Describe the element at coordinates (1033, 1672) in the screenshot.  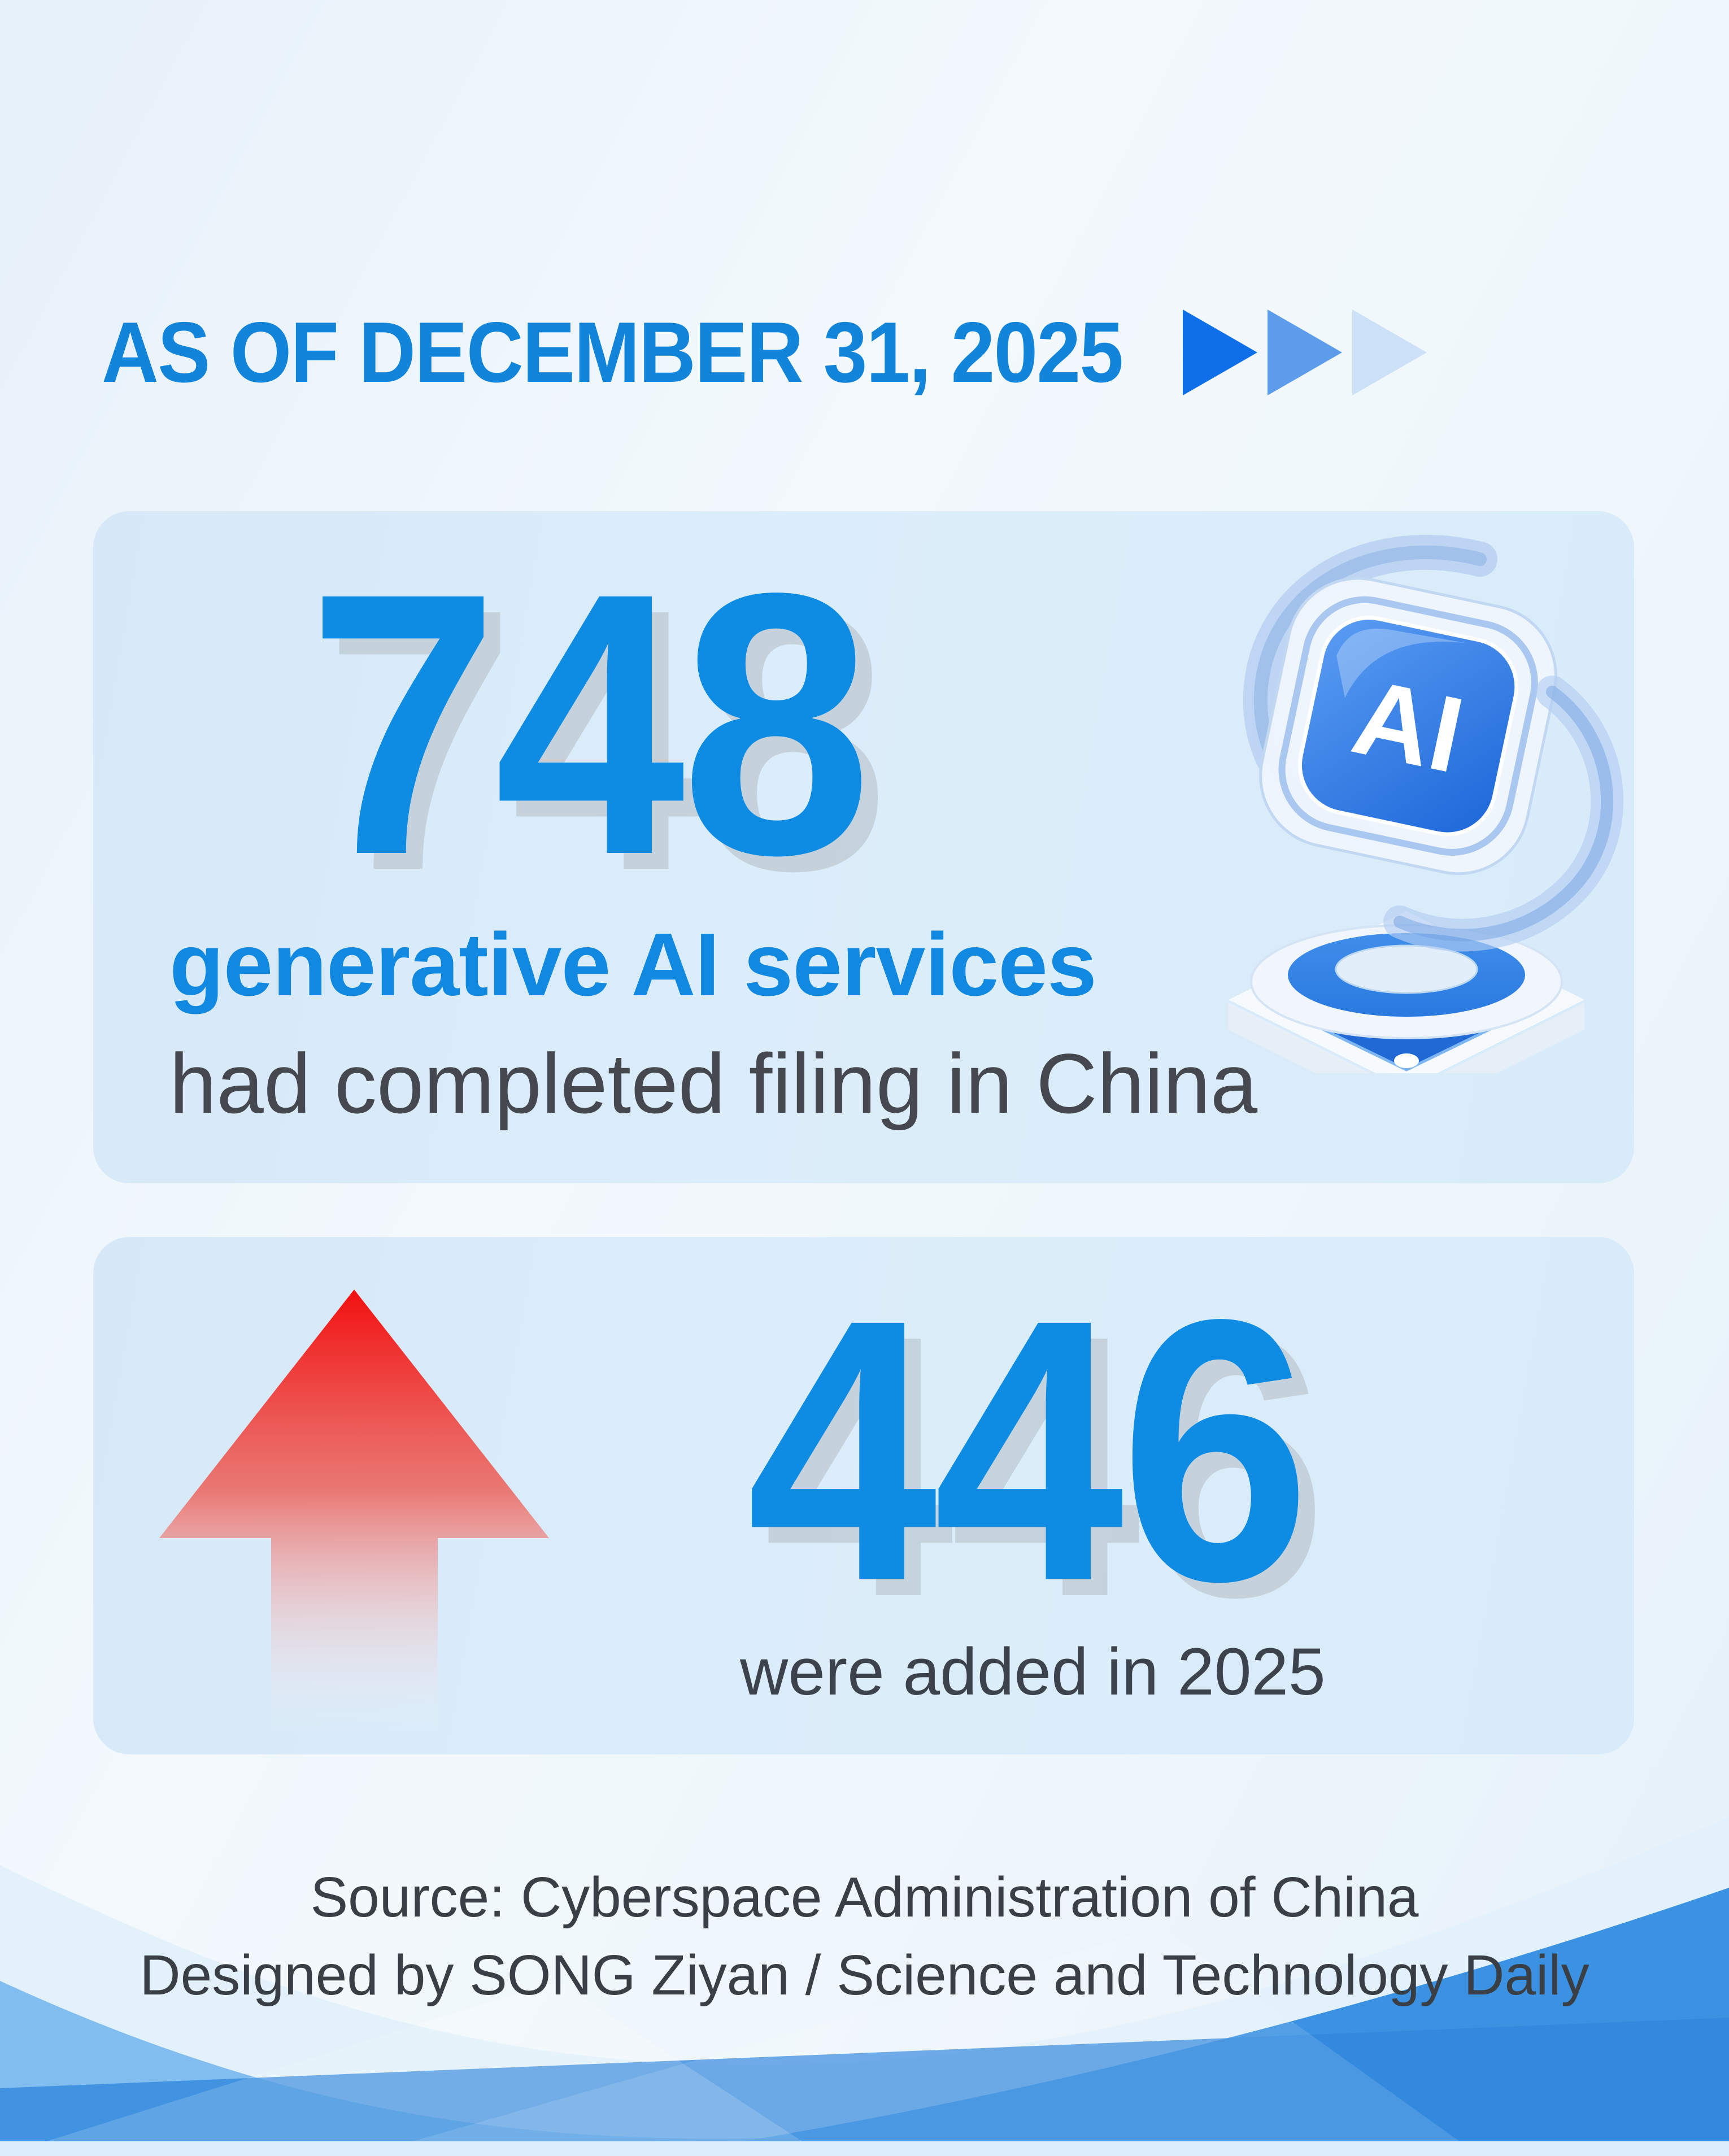
I see `stat-caption-added: were added in 2025` at that location.